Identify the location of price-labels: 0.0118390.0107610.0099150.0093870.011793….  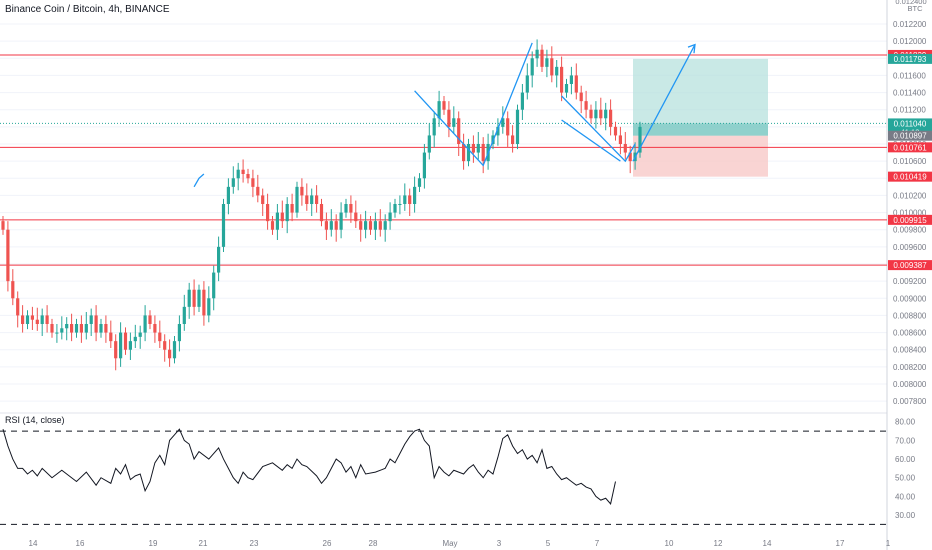
(910, 160).